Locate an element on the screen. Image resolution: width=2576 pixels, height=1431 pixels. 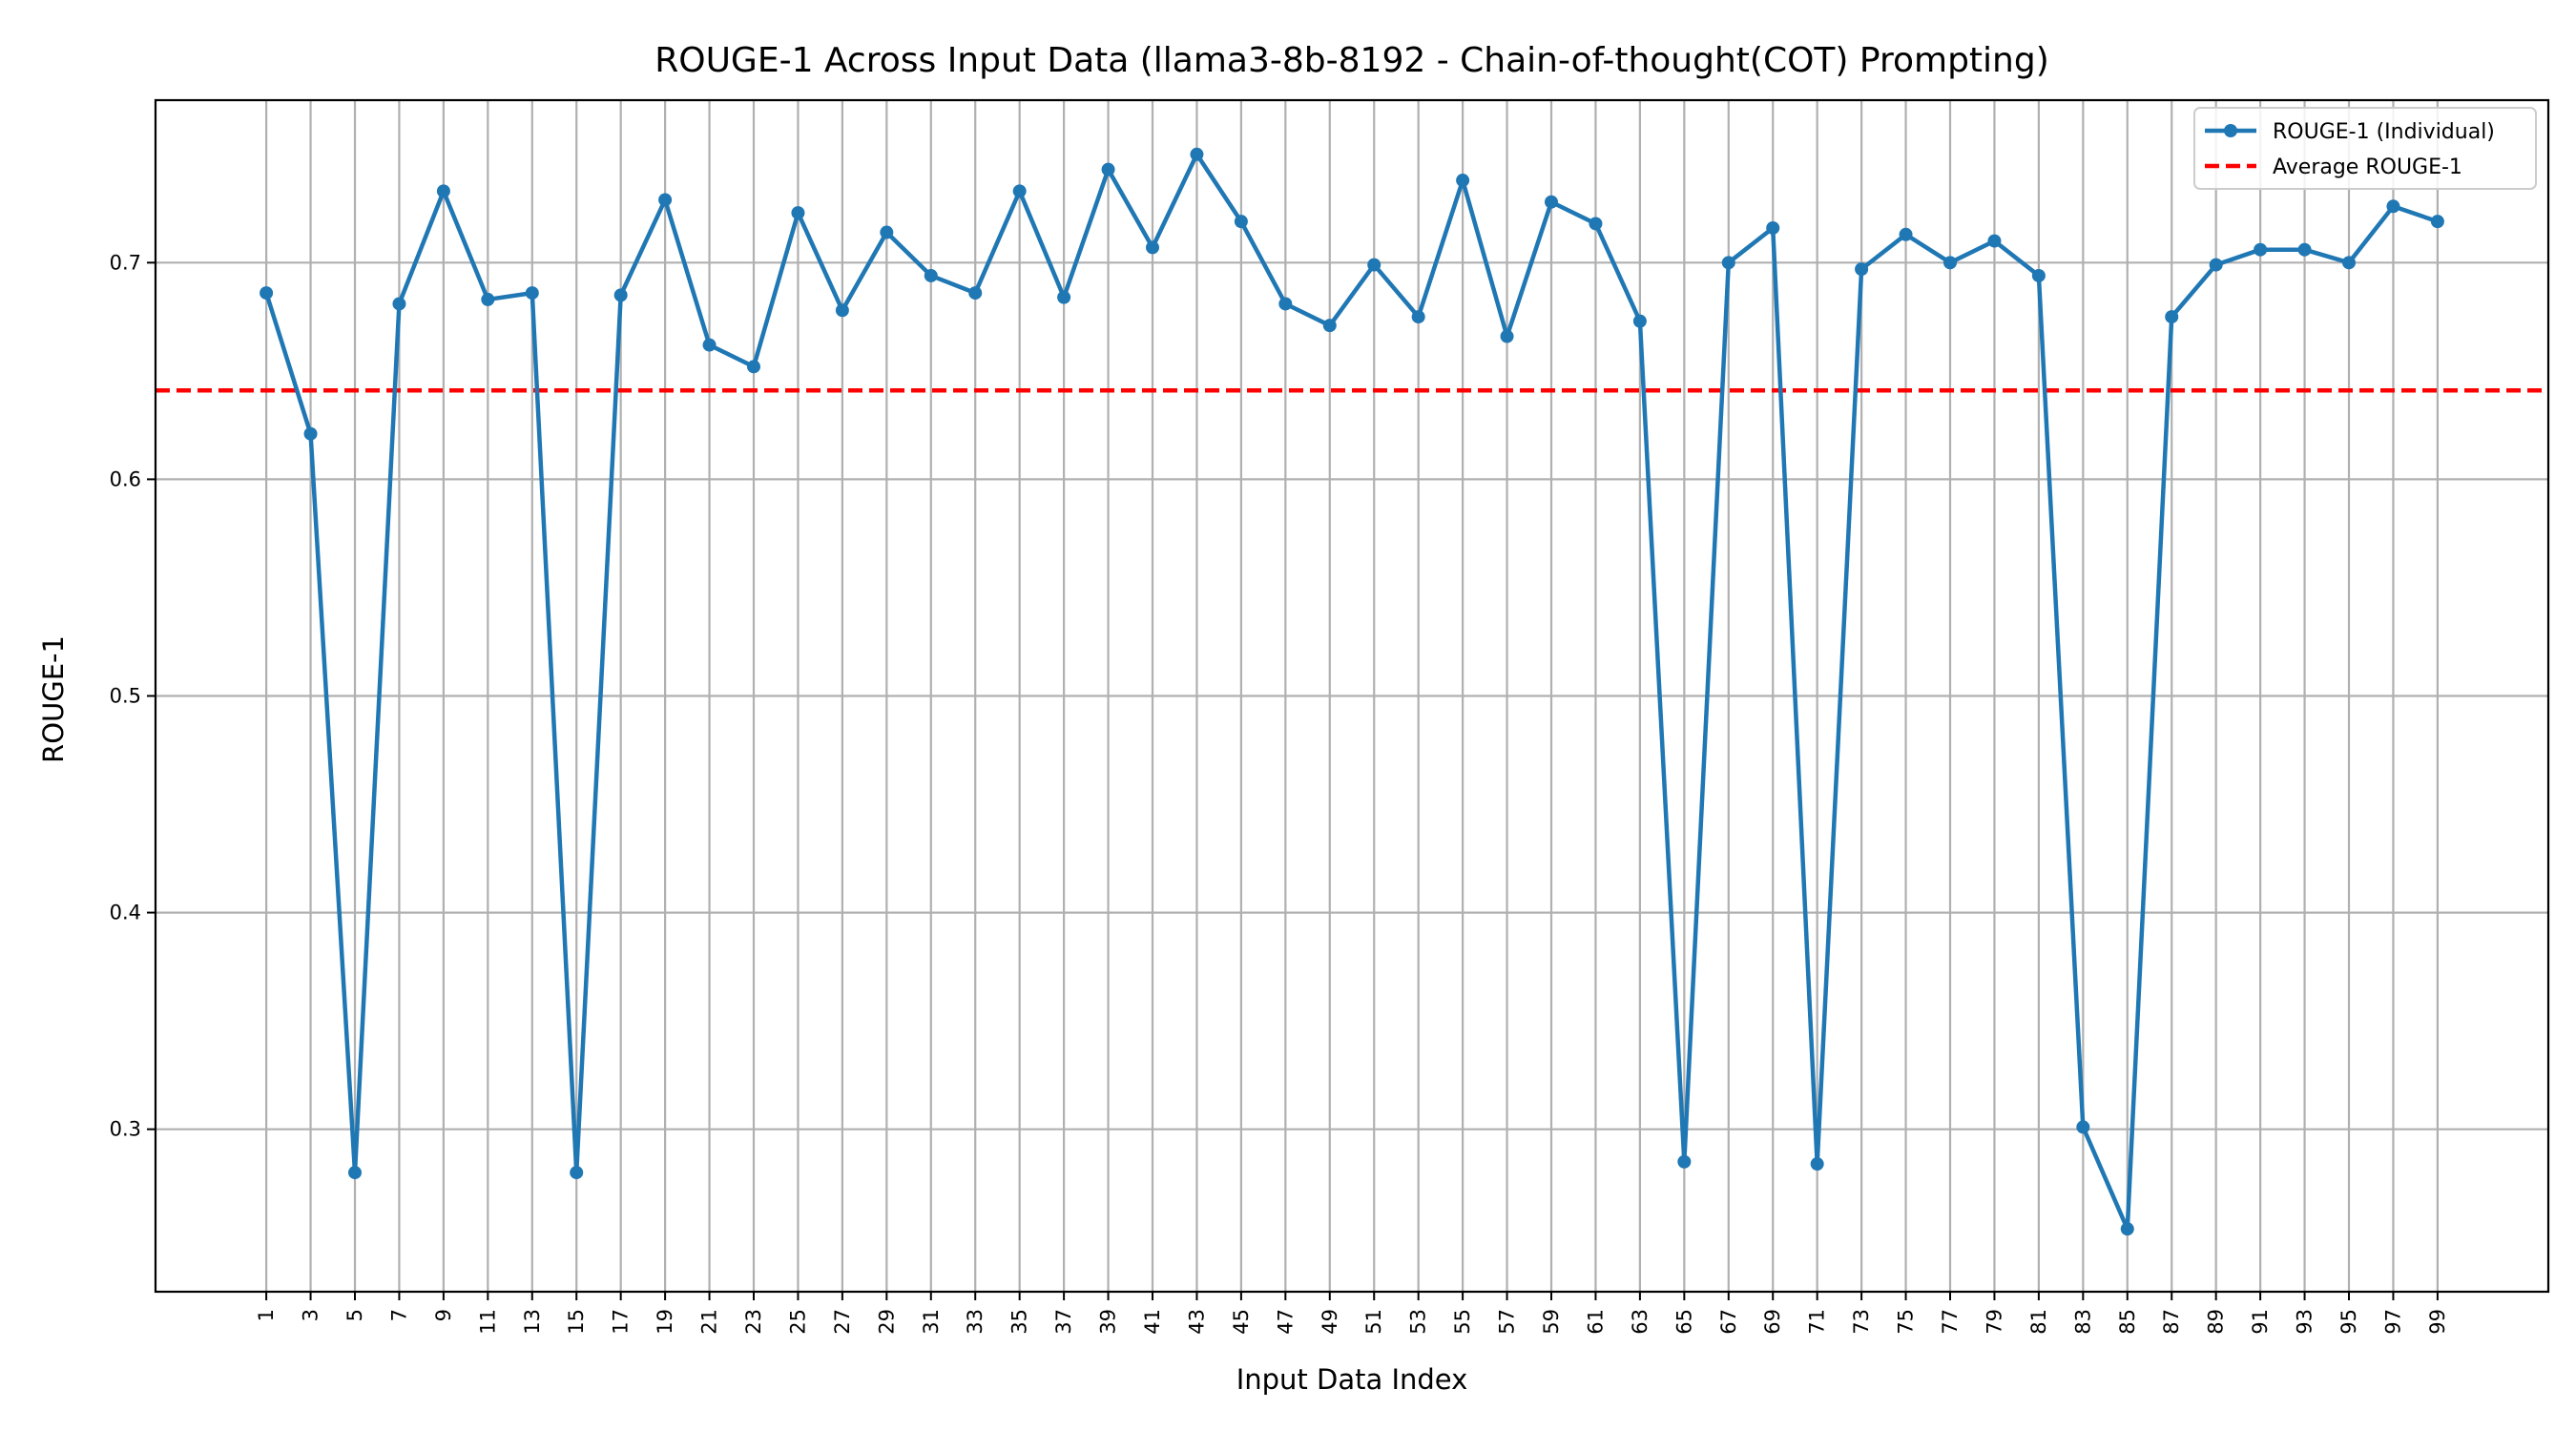
x-tick-label: 89 is located at coordinates (2216, 1322).